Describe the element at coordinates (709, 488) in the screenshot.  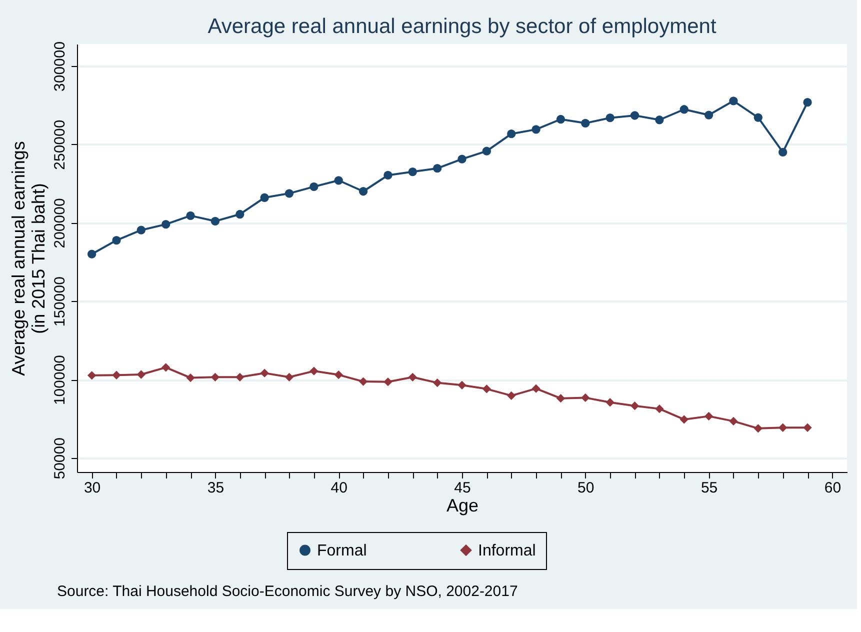
I see `x-tick-label: 55` at that location.